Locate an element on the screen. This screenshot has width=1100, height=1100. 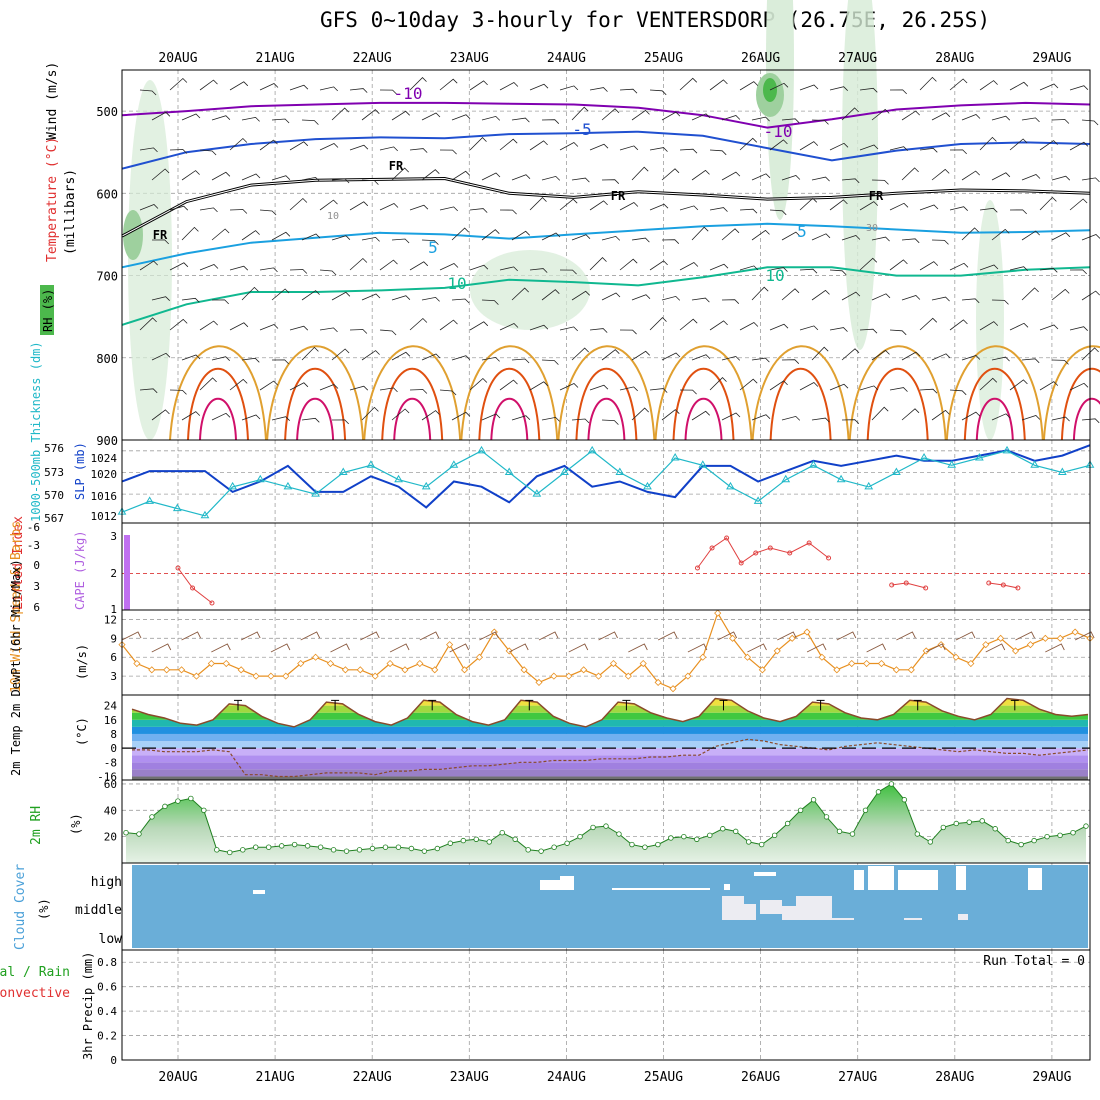
date-label-top: 23AUG is located at coordinates (469, 58).